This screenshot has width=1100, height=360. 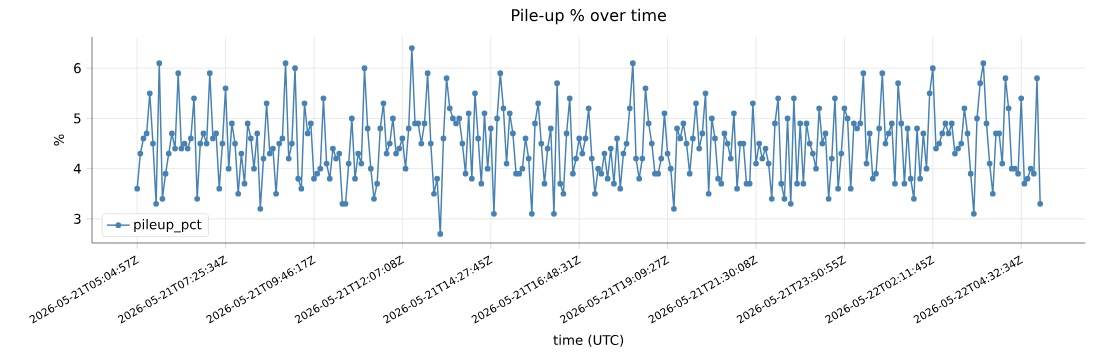 What do you see at coordinates (77, 218) in the screenshot?
I see `y-tick-label: 3` at bounding box center [77, 218].